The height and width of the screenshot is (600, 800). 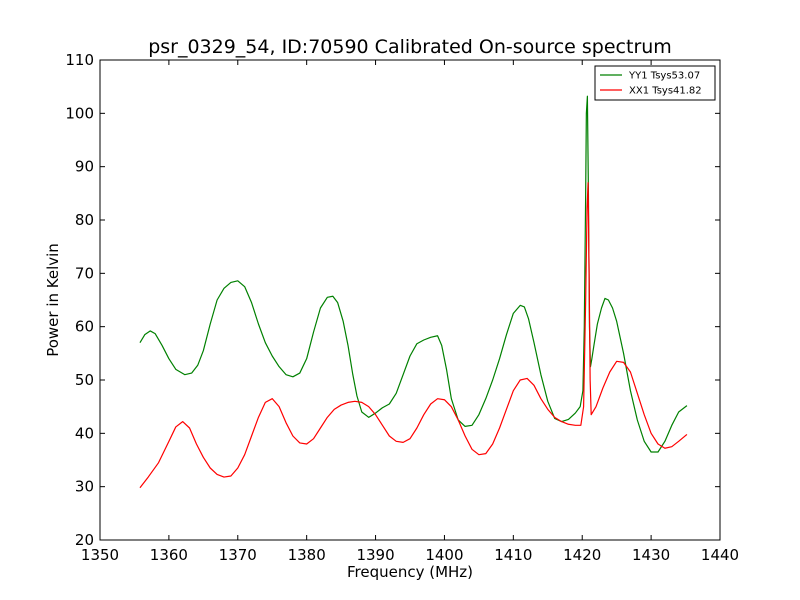 I want to click on y-tick-label: 100, so click(x=79, y=113).